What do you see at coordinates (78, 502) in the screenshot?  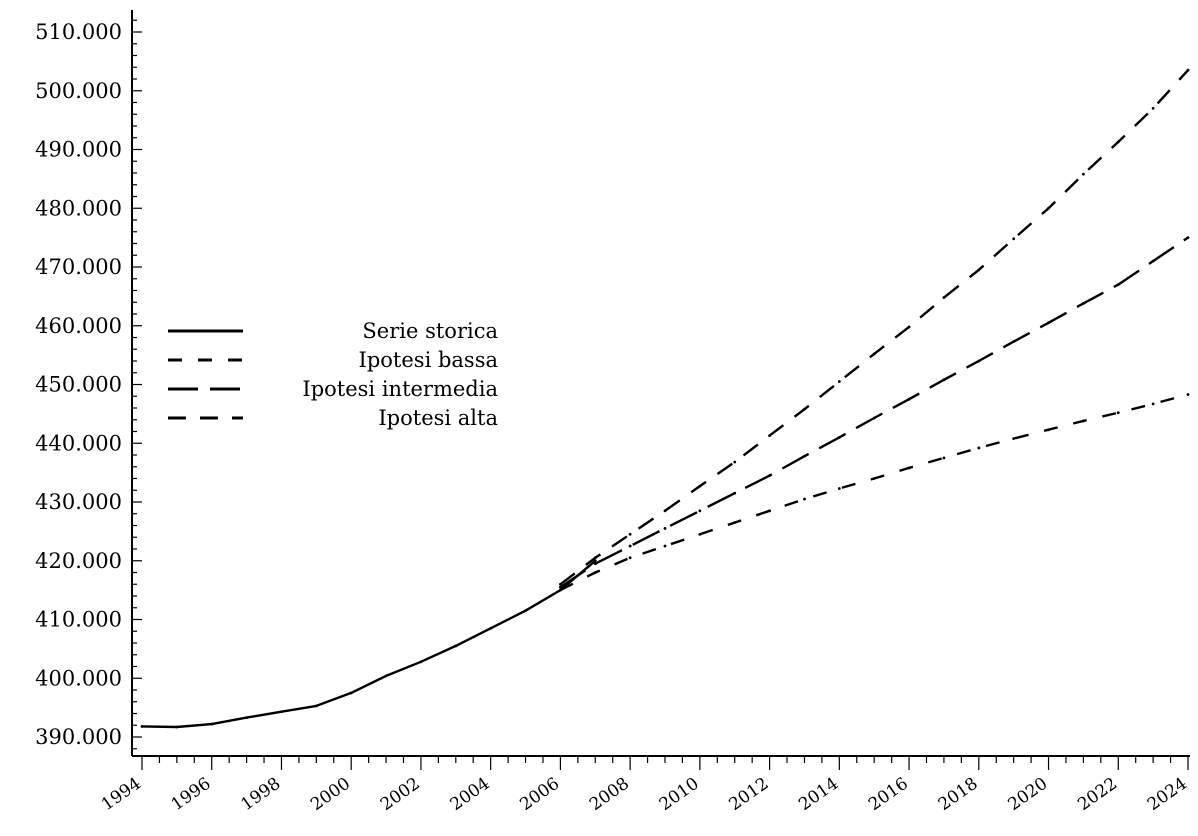 I see `y-tick-label: 430.000` at bounding box center [78, 502].